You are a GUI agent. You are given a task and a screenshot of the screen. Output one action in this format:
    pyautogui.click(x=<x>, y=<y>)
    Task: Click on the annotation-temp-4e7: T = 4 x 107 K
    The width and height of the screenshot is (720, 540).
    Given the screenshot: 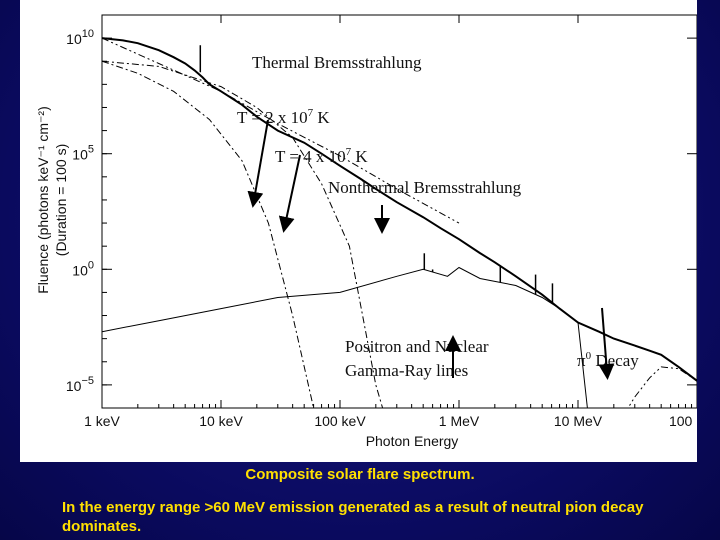 What is the action you would take?
    pyautogui.click(x=321, y=156)
    